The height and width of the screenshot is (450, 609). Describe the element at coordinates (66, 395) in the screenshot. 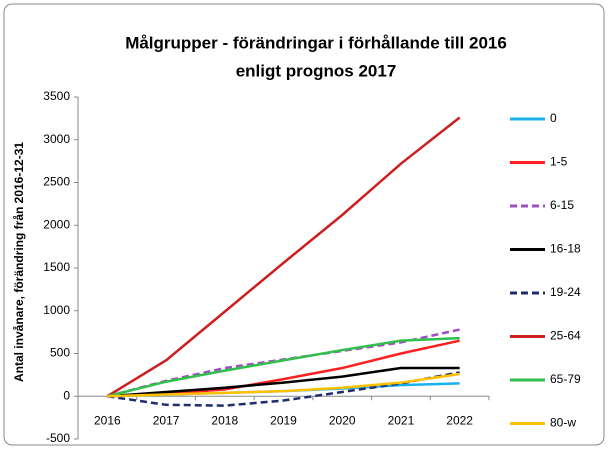

I see `y-tick-label: 0` at that location.